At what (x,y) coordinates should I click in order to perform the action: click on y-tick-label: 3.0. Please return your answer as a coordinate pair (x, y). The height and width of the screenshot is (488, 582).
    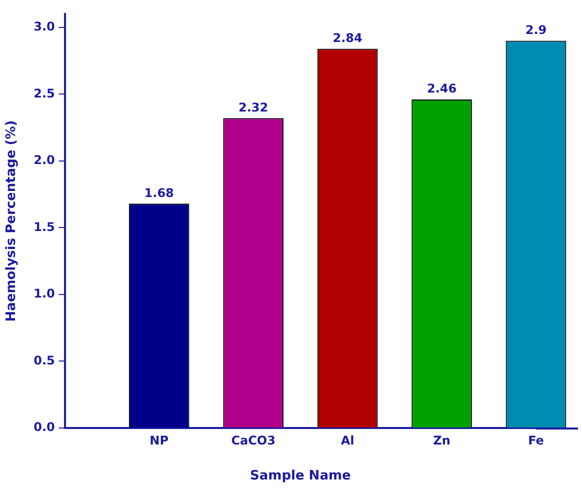
    Looking at the image, I should click on (44, 26).